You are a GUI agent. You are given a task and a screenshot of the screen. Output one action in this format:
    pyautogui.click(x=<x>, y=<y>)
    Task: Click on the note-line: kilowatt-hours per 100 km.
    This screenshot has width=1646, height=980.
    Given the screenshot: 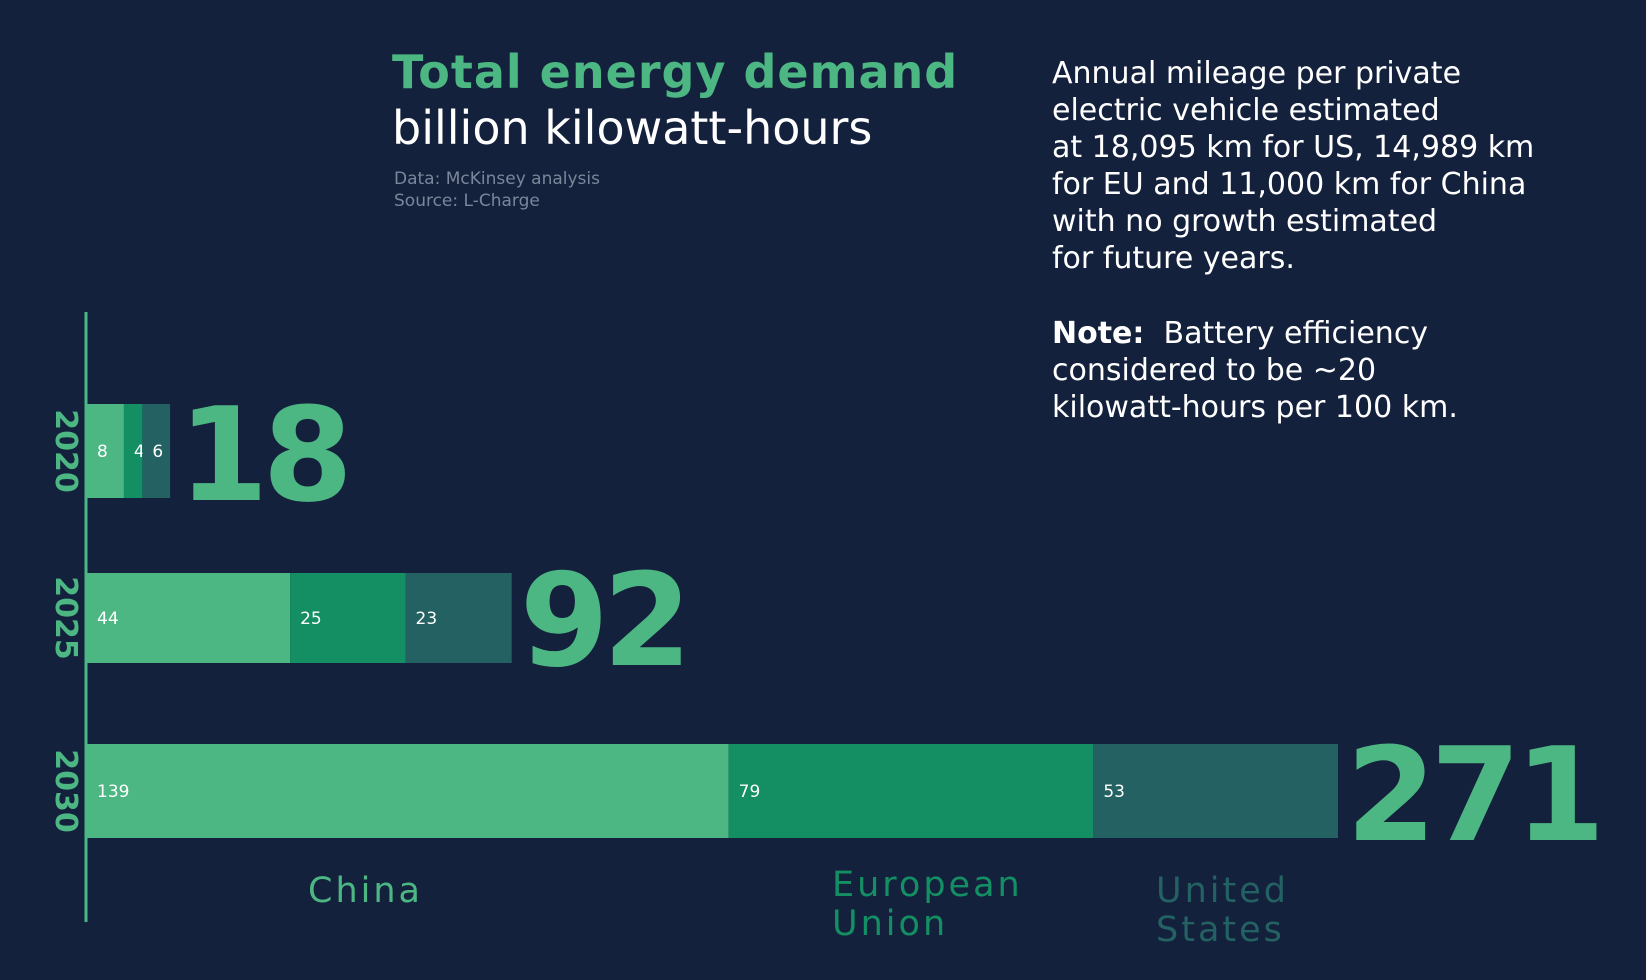 What is the action you would take?
    pyautogui.click(x=1255, y=407)
    